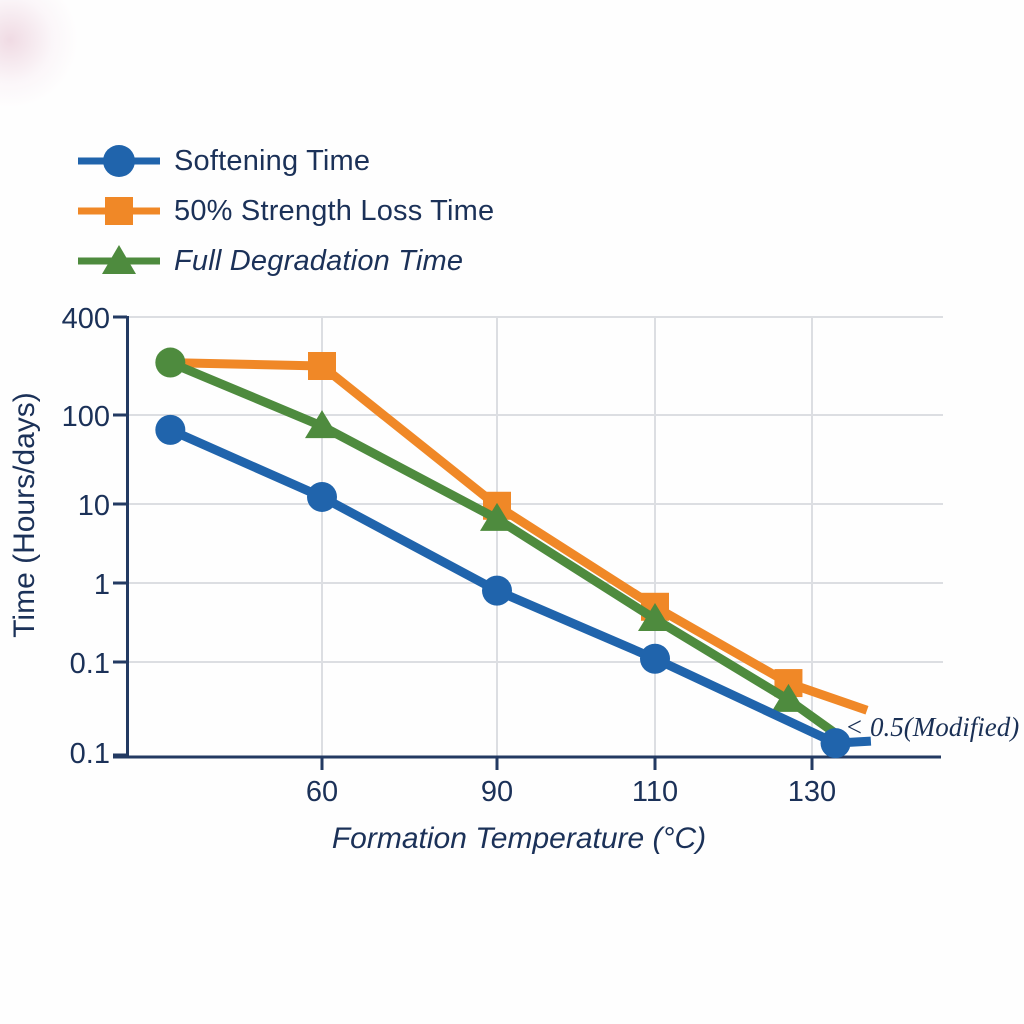  I want to click on legend-label: Softening Time, so click(272, 160).